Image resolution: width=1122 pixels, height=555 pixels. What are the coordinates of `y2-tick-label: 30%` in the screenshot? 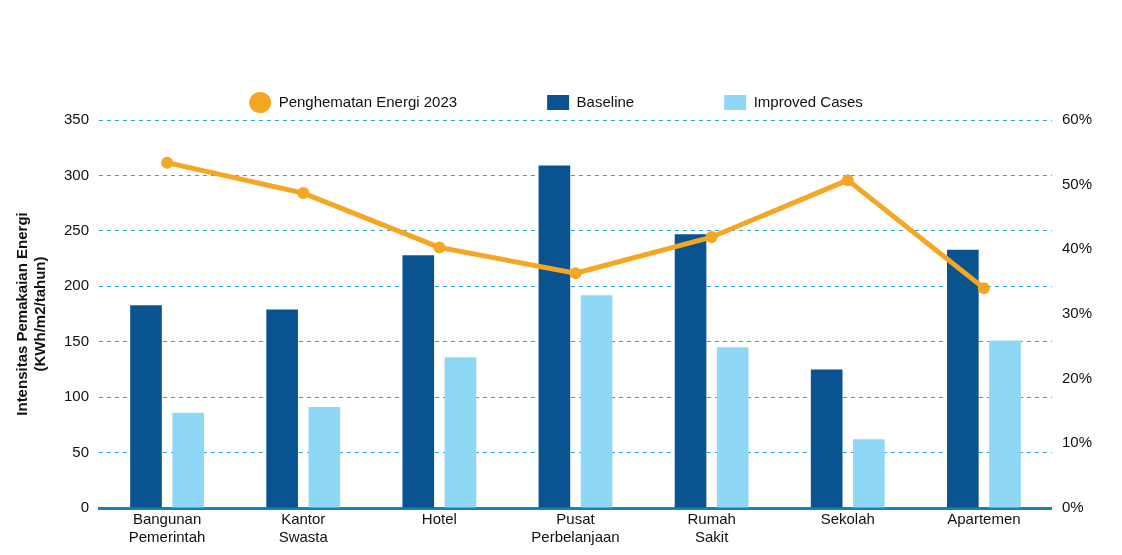 It's located at (1077, 313).